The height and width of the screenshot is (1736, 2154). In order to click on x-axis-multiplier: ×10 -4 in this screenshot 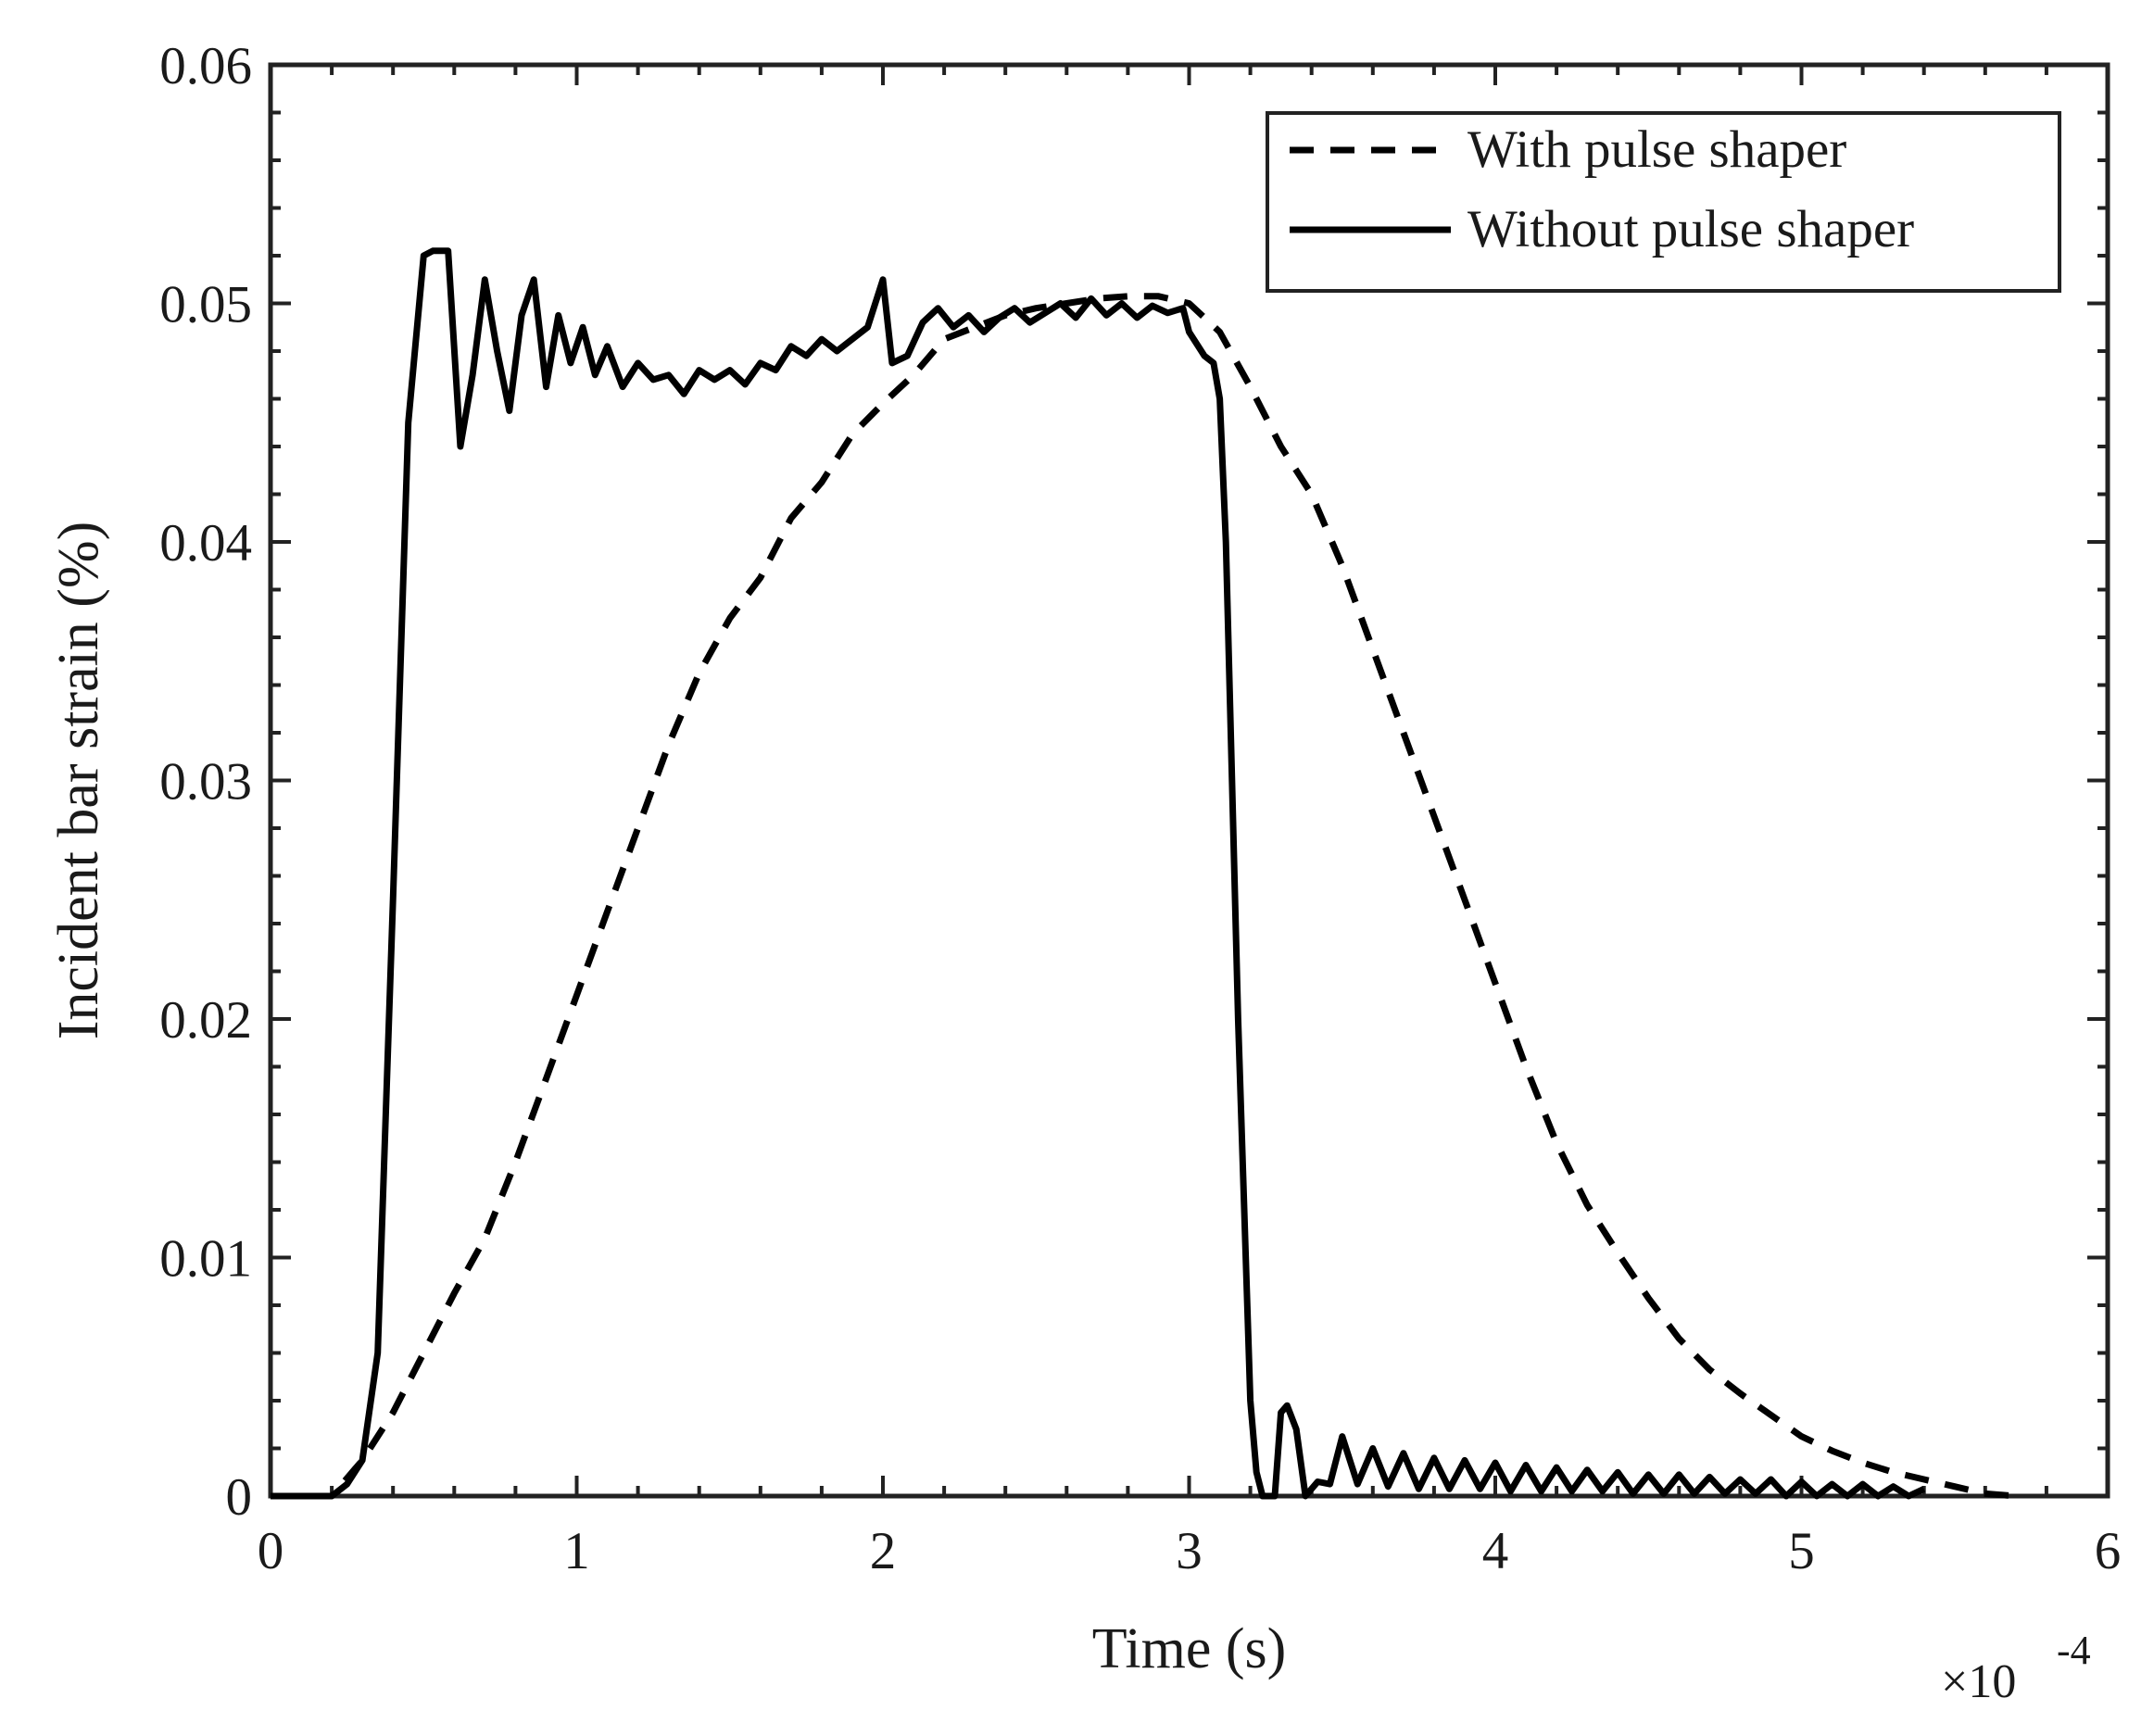, I will do `click(2016, 1668)`.